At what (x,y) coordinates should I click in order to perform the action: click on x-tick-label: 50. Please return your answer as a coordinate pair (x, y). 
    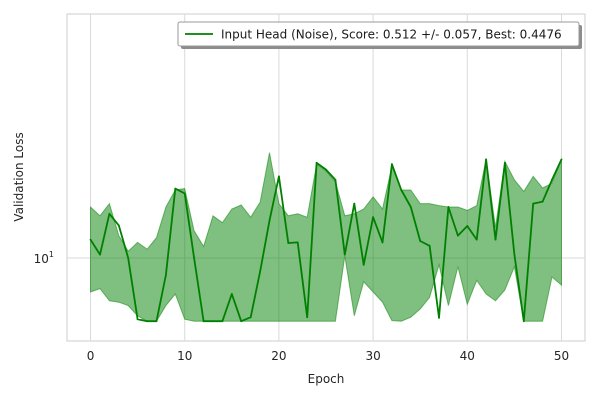
    Looking at the image, I should click on (561, 356).